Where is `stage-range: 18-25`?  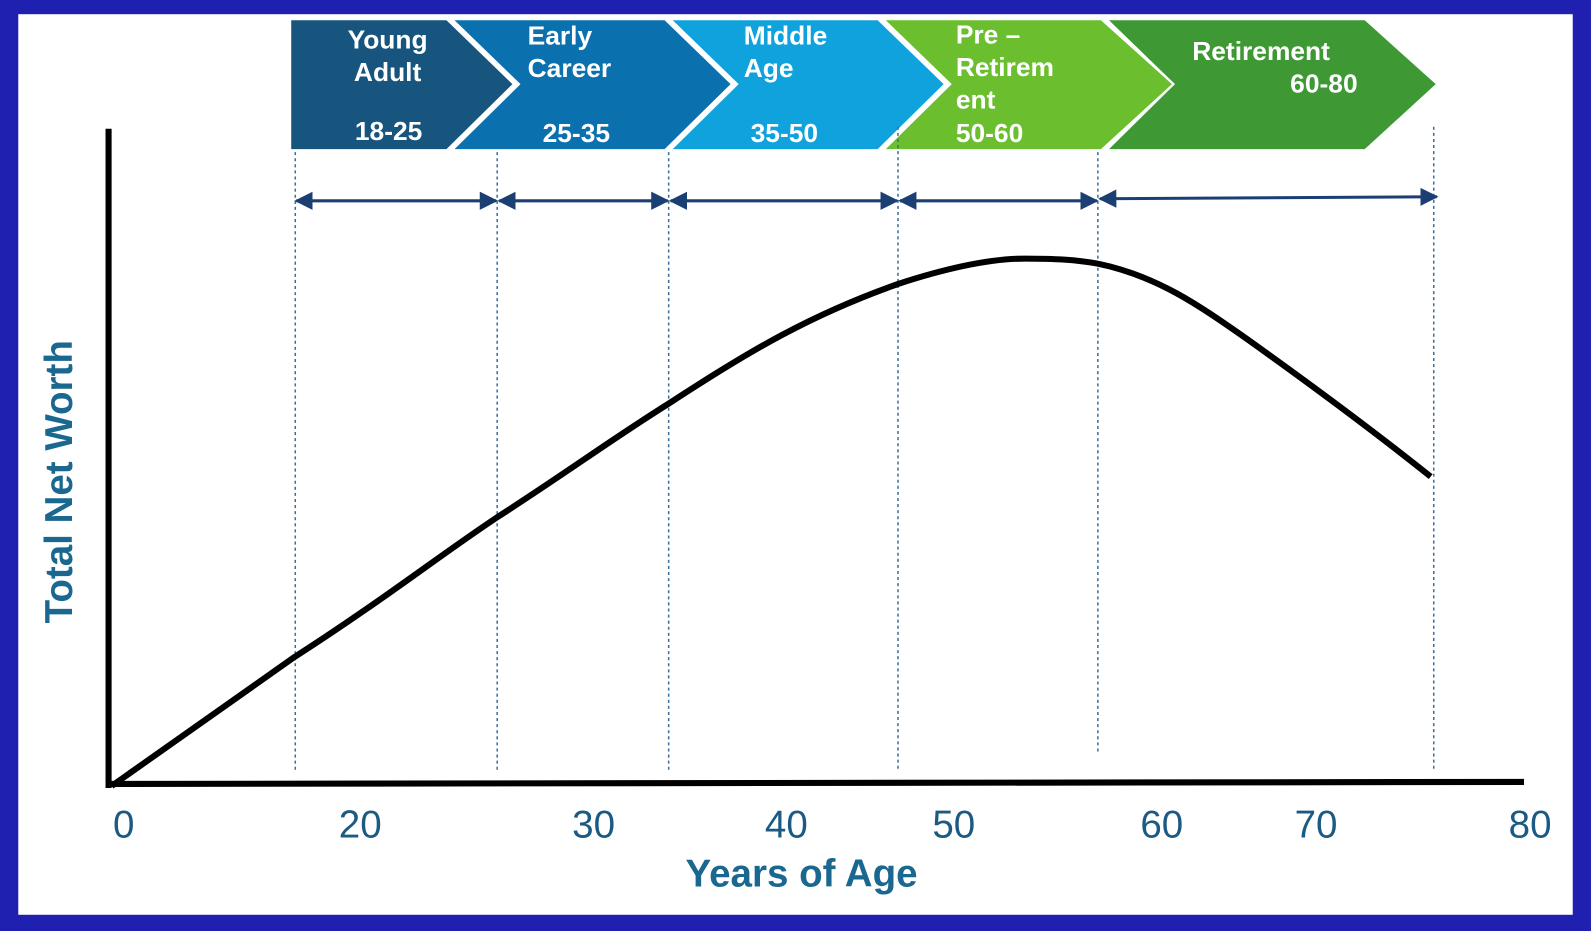
stage-range: 18-25 is located at coordinates (388, 131).